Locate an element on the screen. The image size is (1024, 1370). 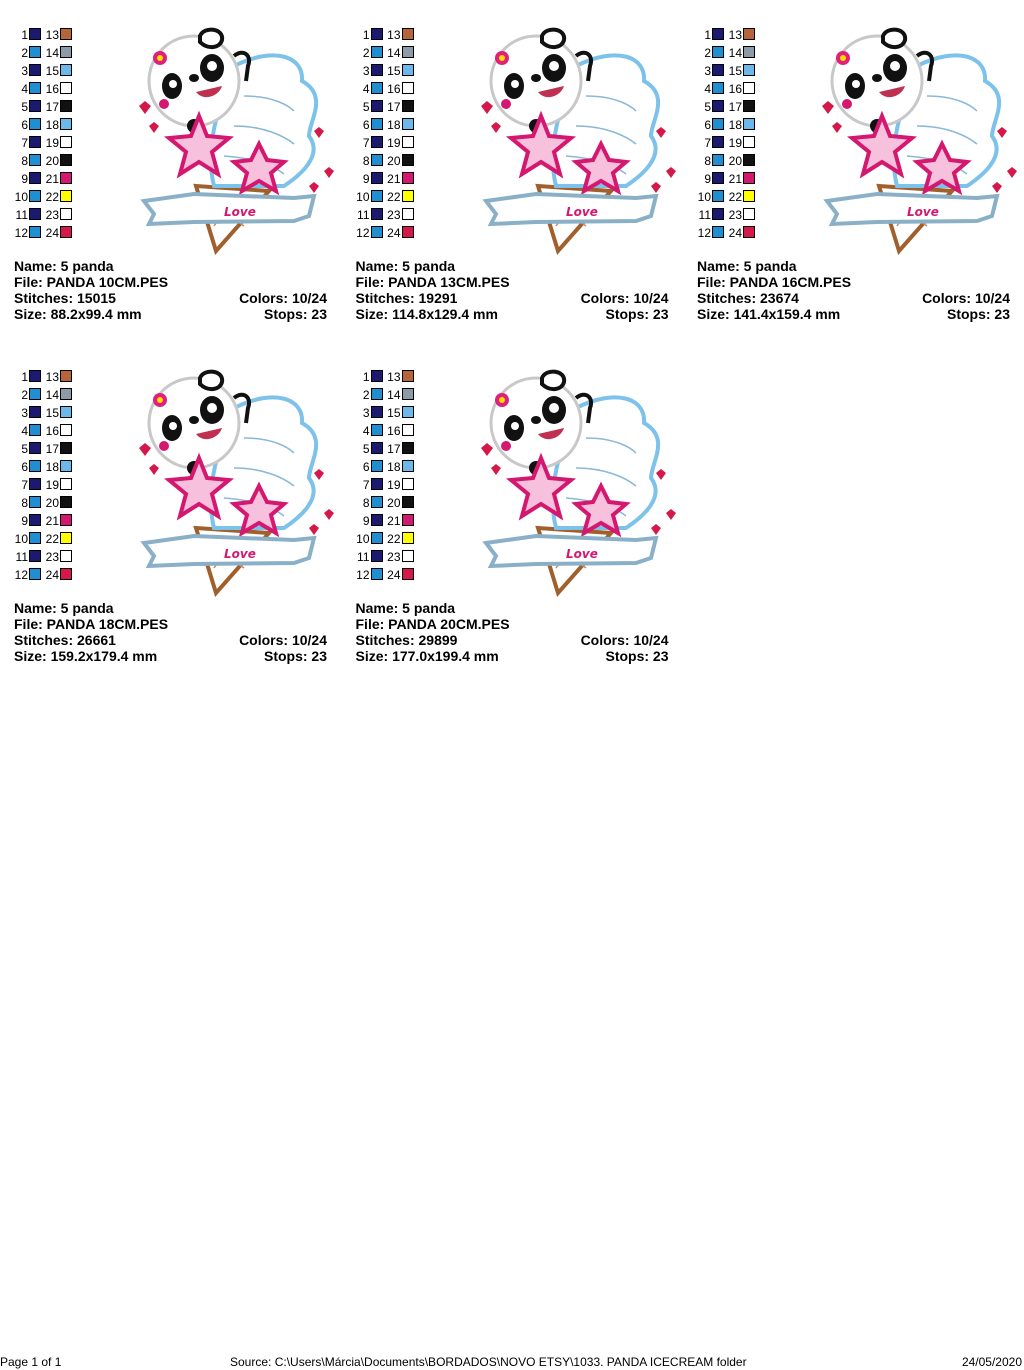
color-row: 23 is located at coordinates (422, 557).